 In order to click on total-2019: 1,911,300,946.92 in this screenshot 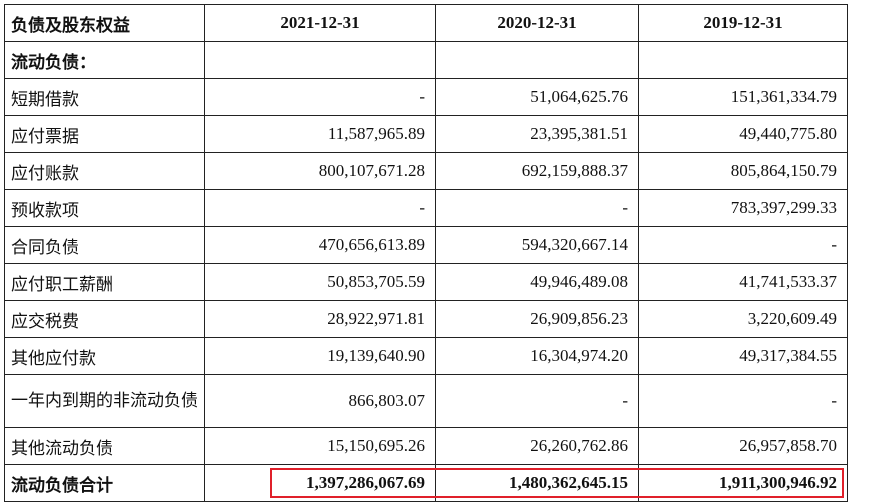, I will do `click(743, 483)`.